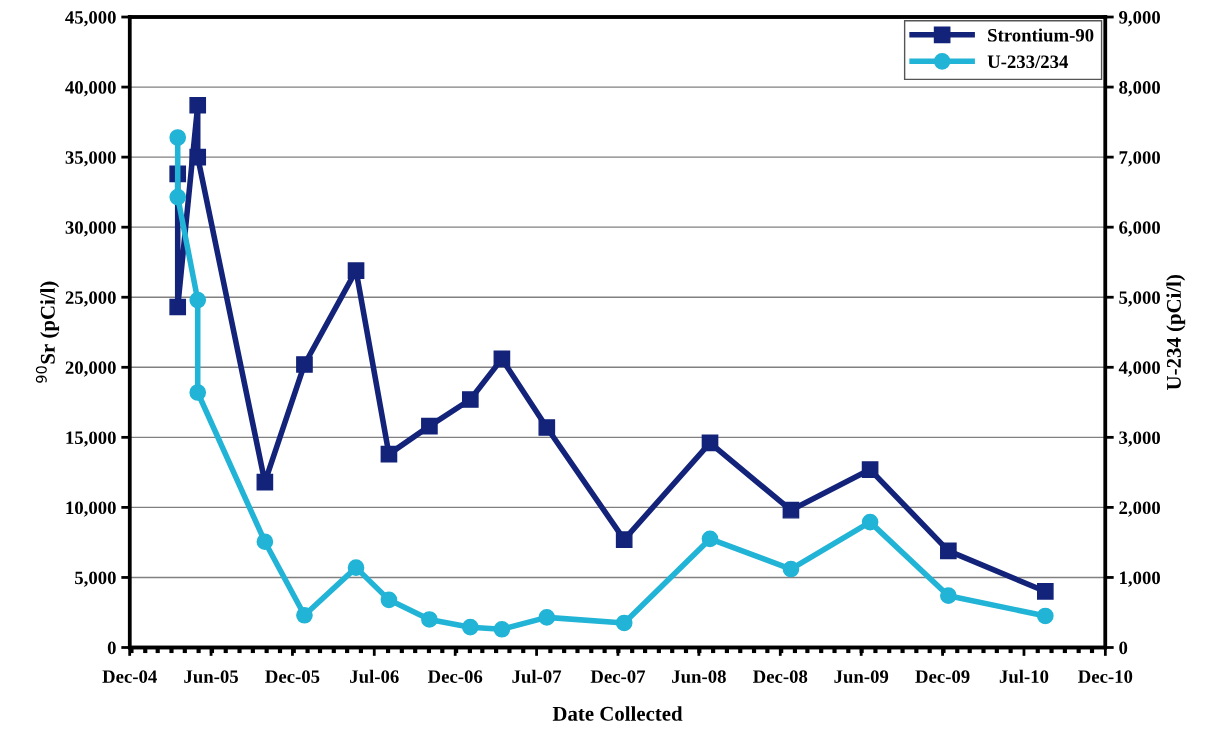  What do you see at coordinates (90, 89) in the screenshot?
I see `y-tick-label: 40,000` at bounding box center [90, 89].